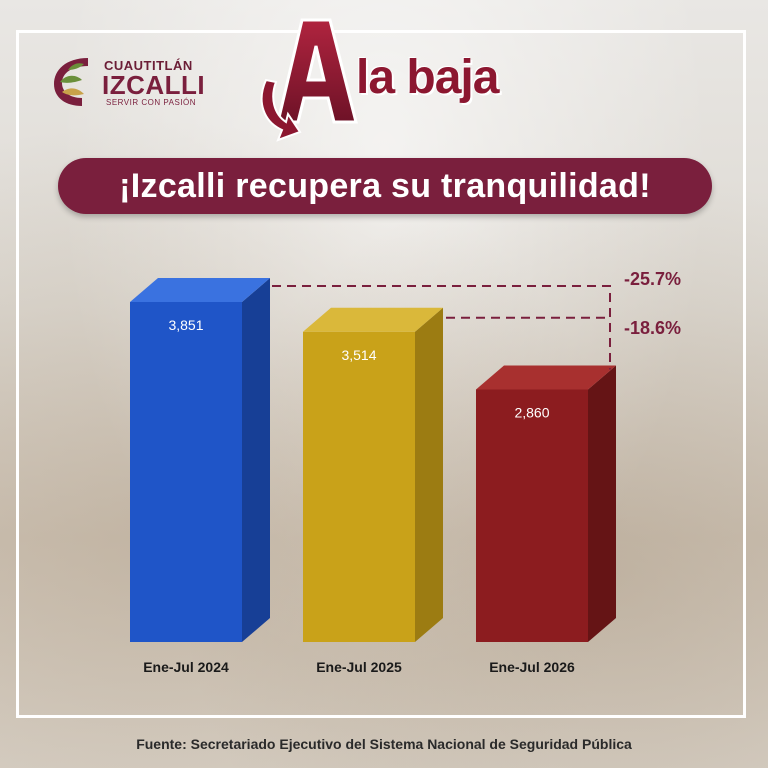 The image size is (768, 768). What do you see at coordinates (427, 77) in the screenshot?
I see `headline-rest: la baja` at bounding box center [427, 77].